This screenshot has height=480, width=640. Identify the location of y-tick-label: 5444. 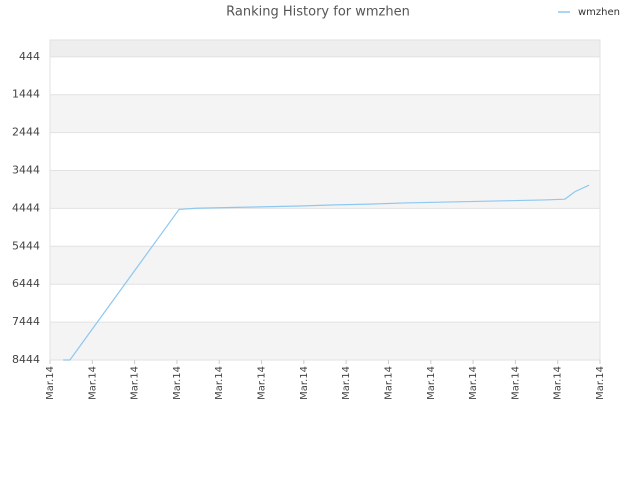
(26, 245).